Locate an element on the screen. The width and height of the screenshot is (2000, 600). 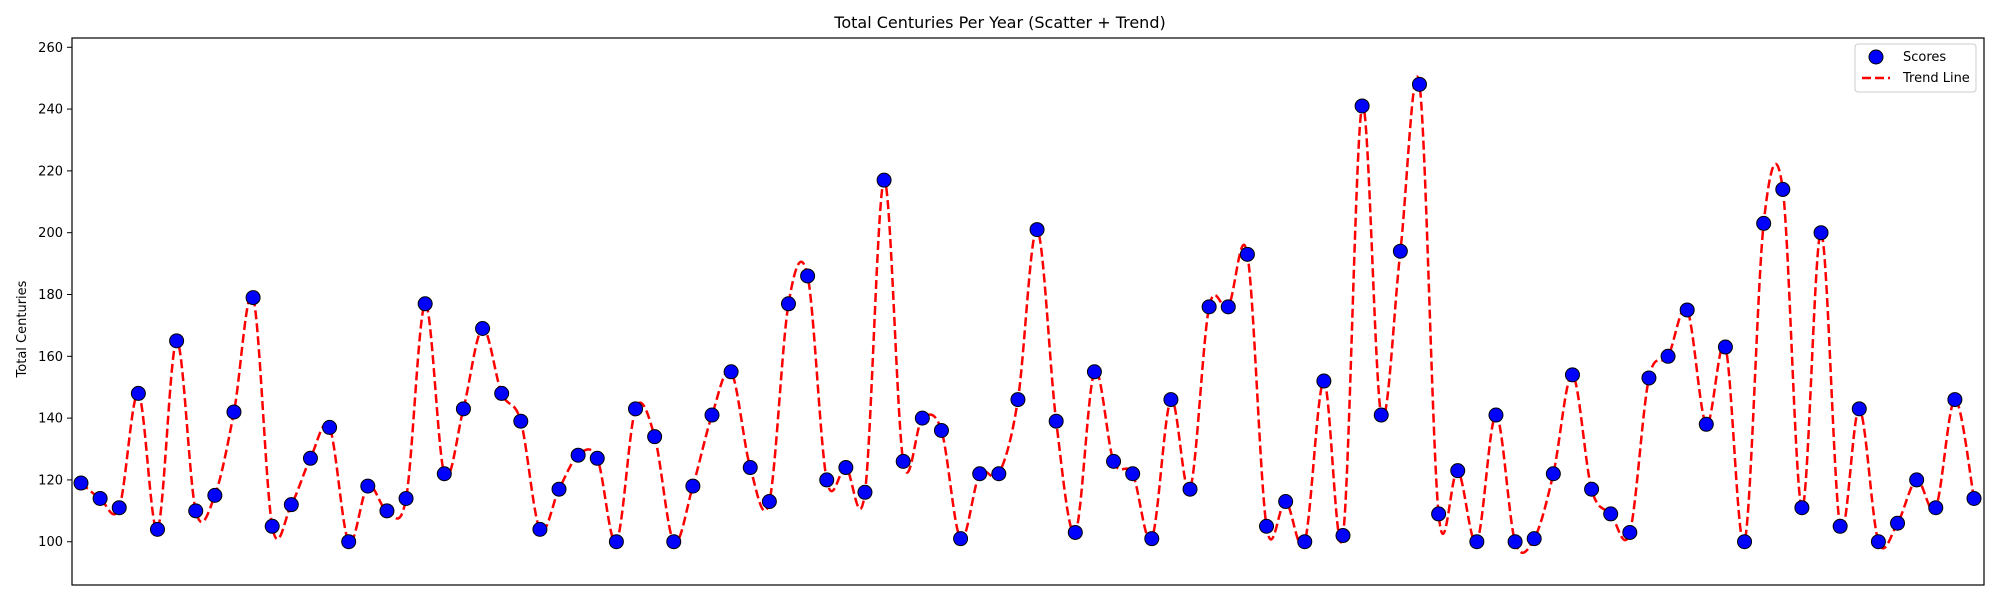
legend-box is located at coordinates (1915, 68).